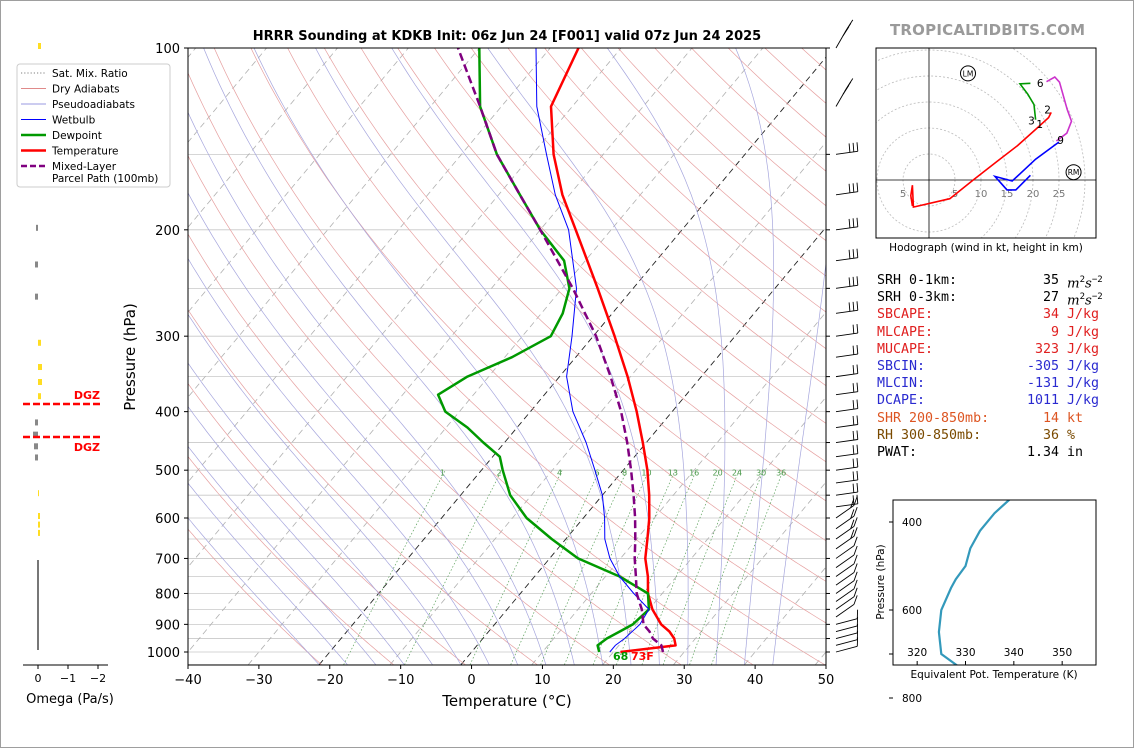  I want to click on skewt-y-axis-label: Pressure (hPa), so click(130, 357).